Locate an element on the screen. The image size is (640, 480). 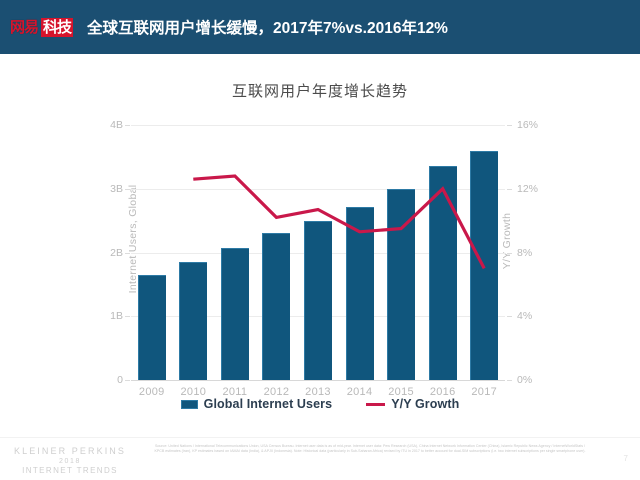
netease-tech-logo: 网易 科技 is located at coordinates (42, 27).